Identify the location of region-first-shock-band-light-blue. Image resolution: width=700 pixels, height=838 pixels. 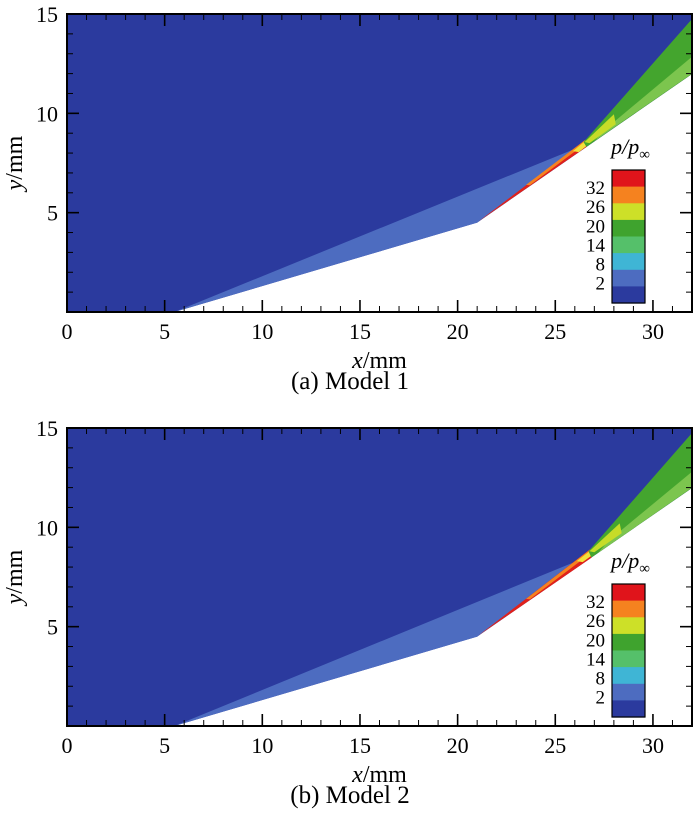
(378, 229).